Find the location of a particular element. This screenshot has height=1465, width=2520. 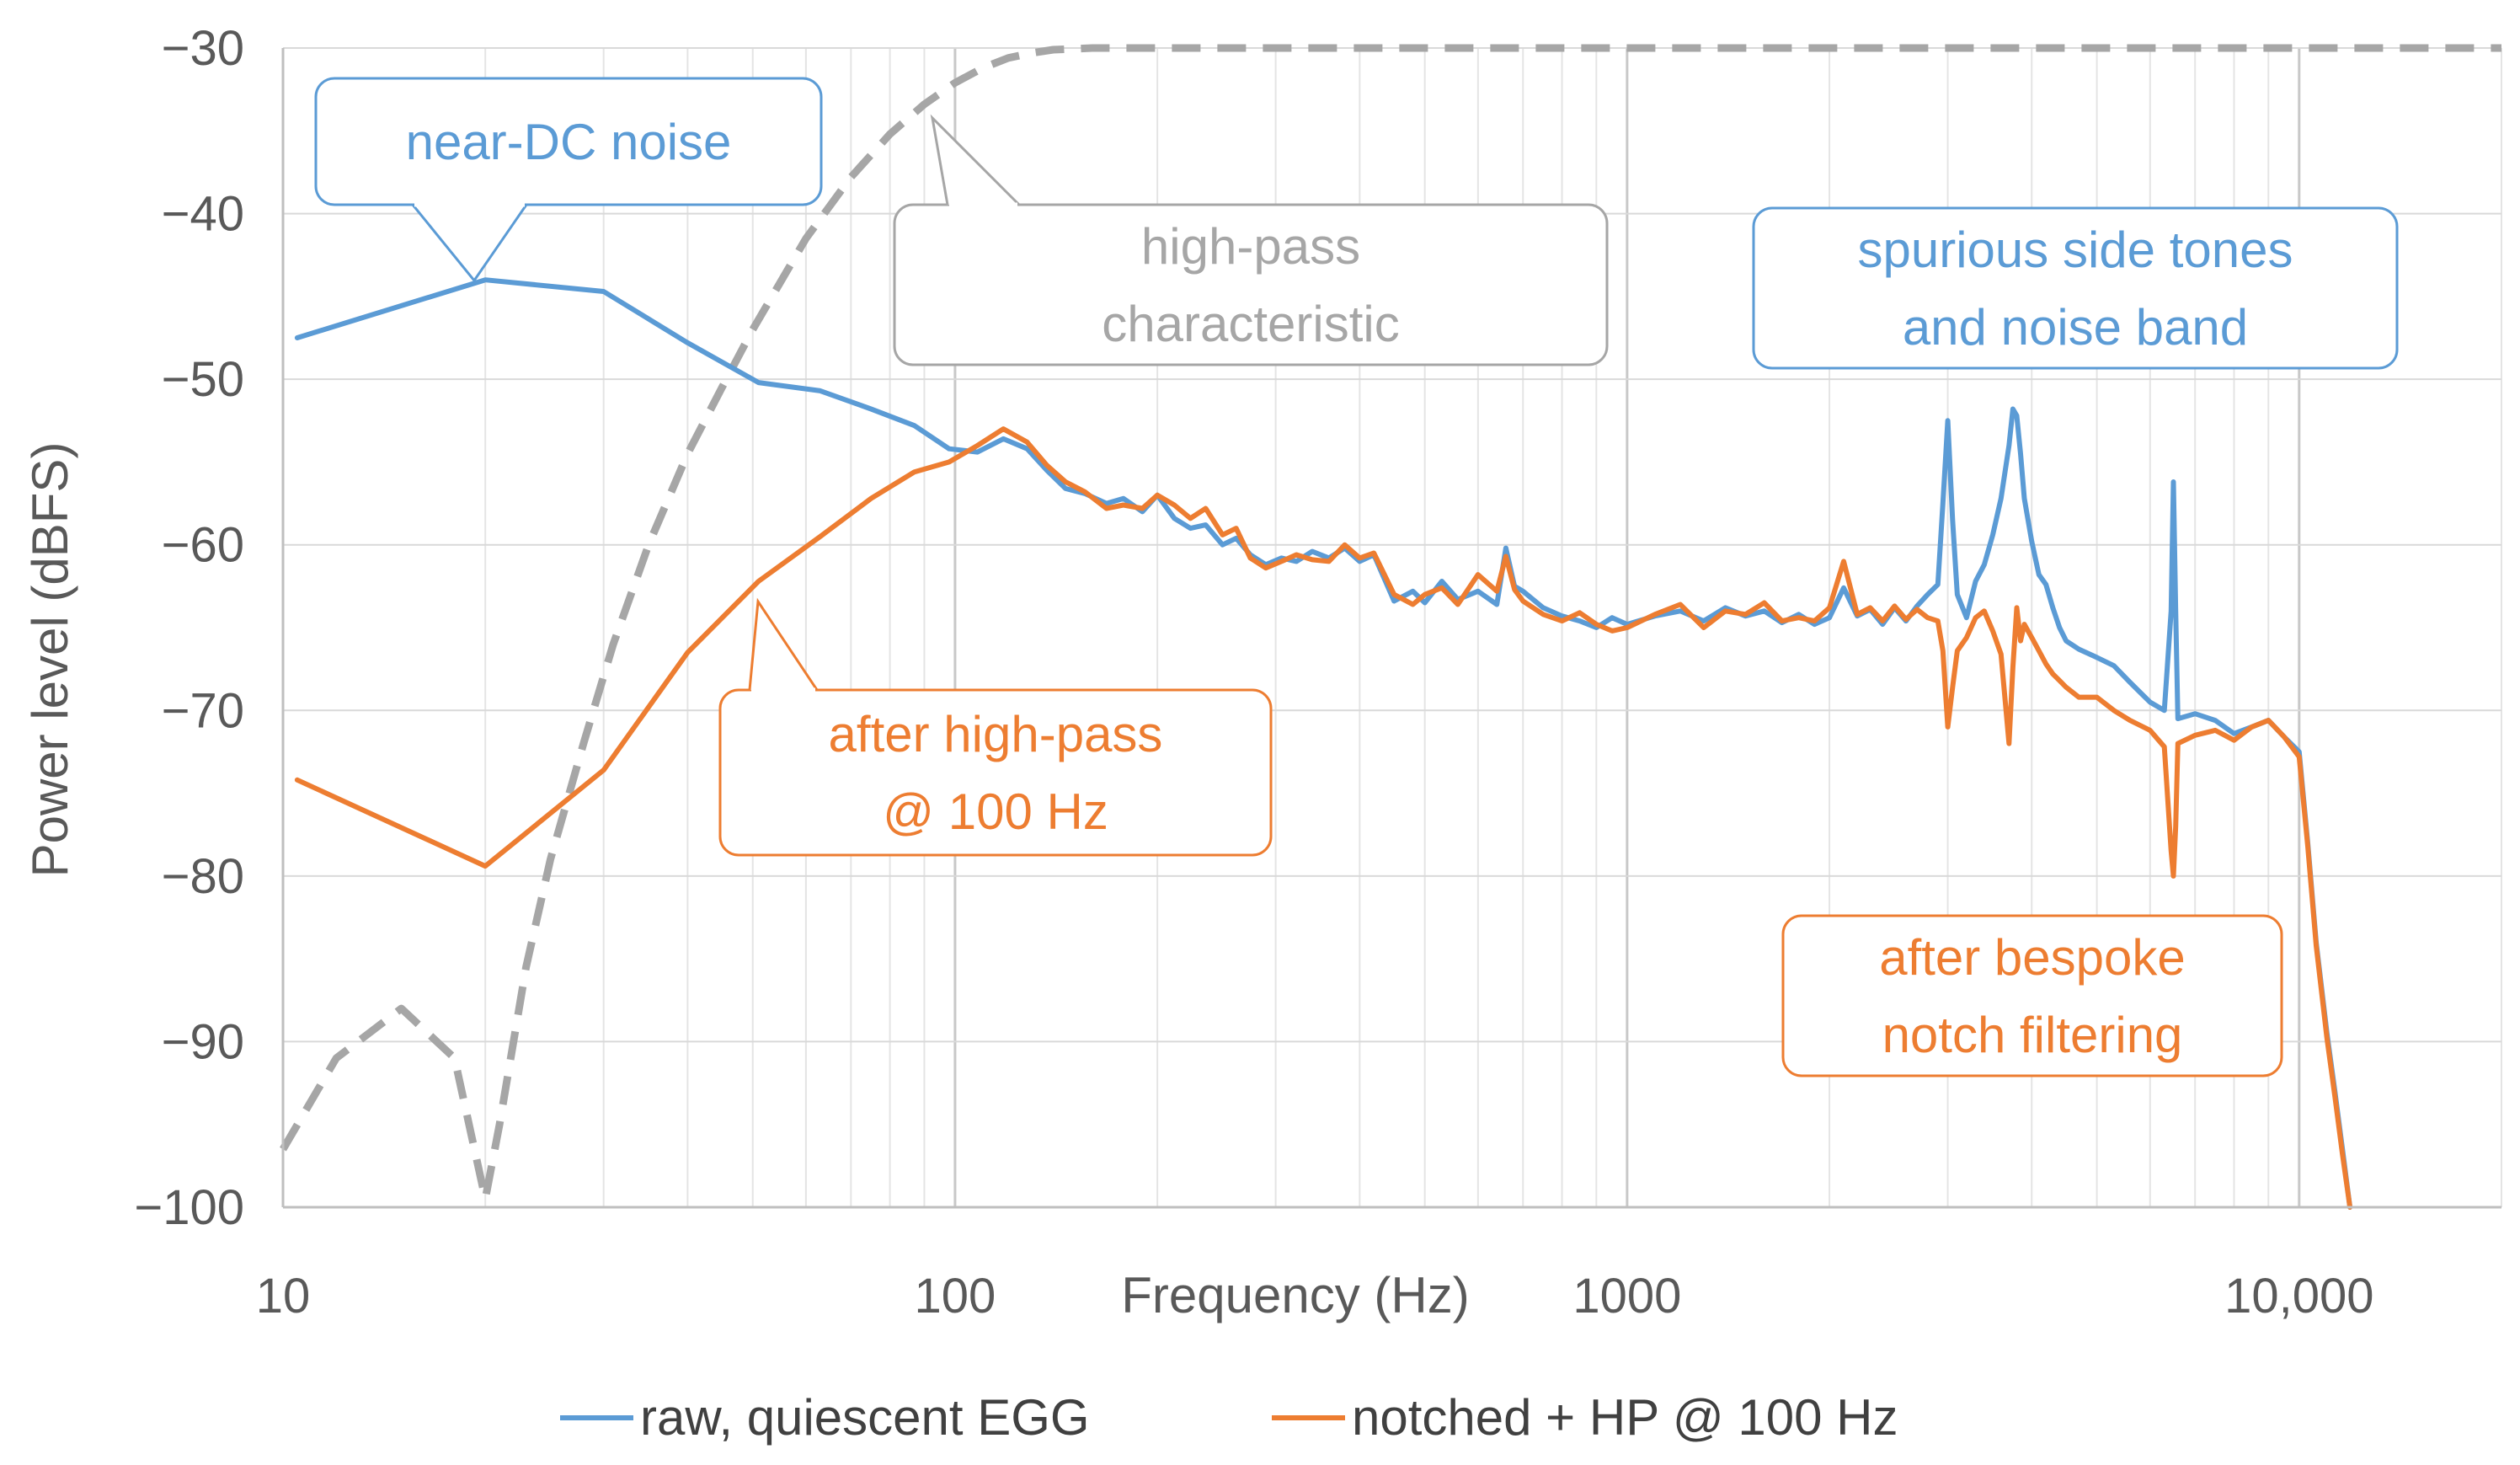

y-axis-title: Power level (dBFS) is located at coordinates (50, 660).